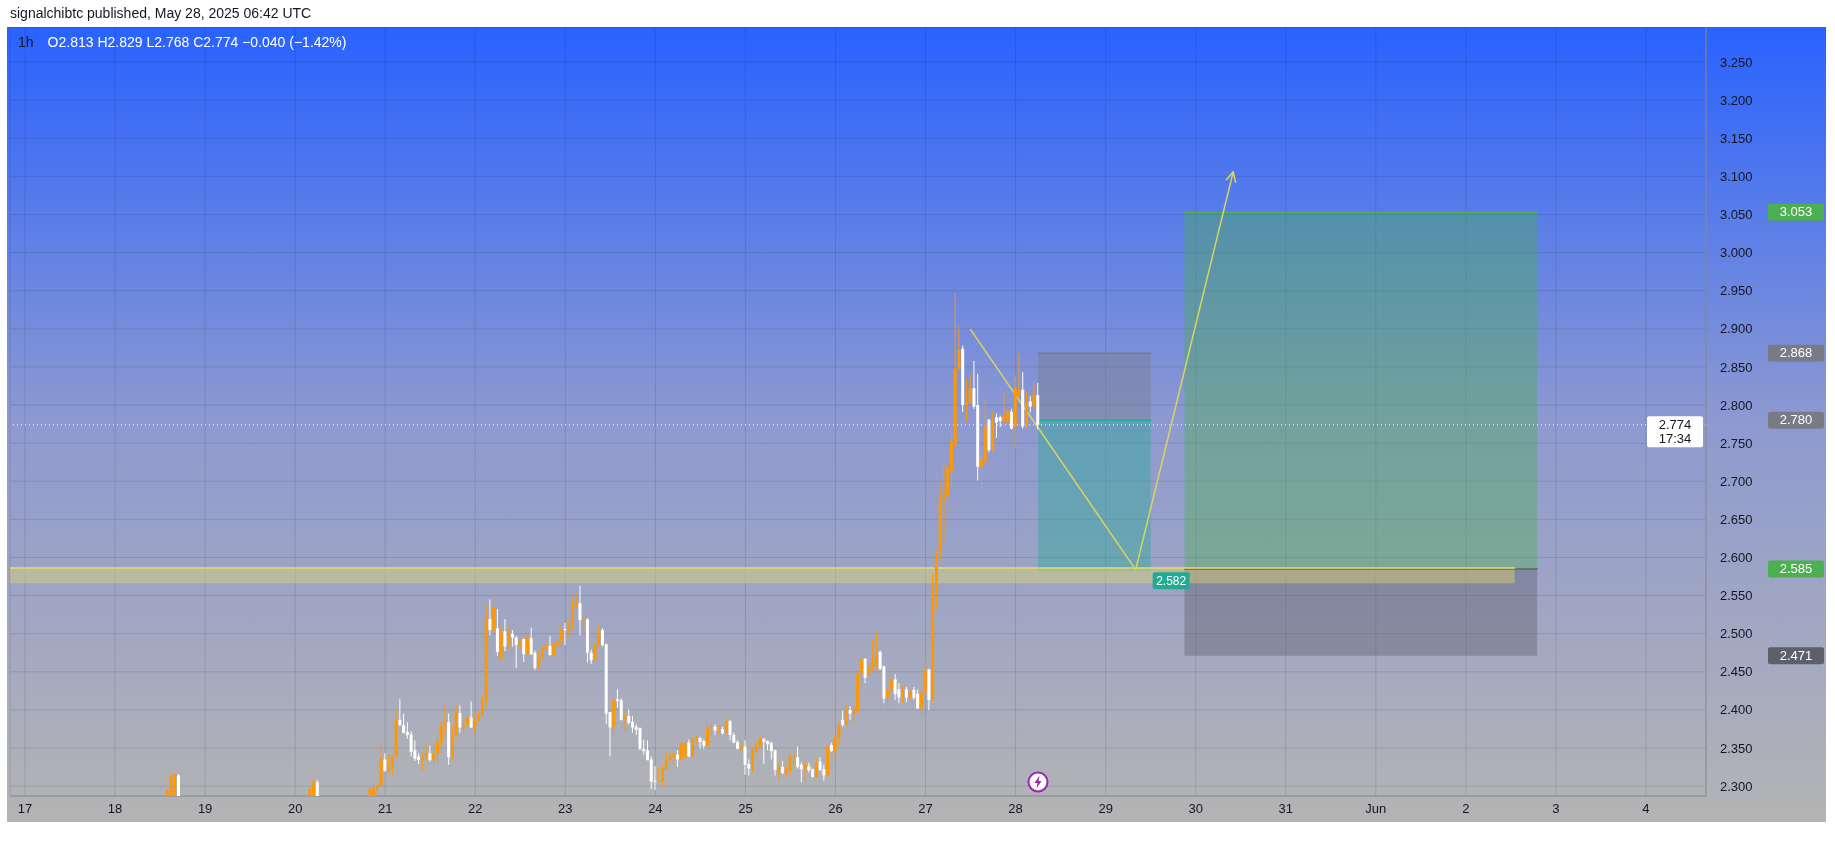  Describe the element at coordinates (1736, 253) in the screenshot. I see `y-tick-label: 3.000` at that location.